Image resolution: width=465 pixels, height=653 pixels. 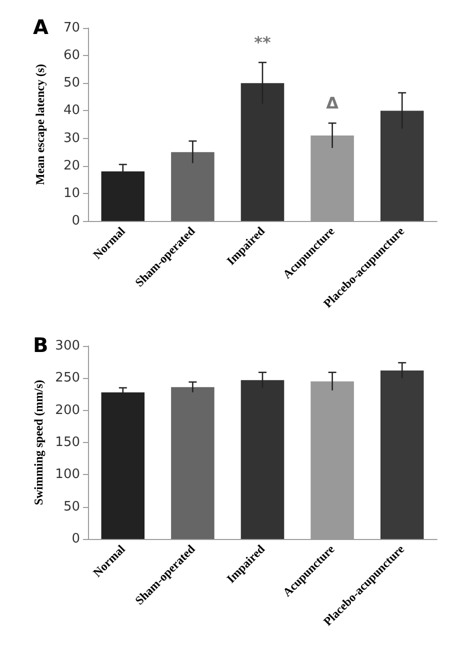 I want to click on y-tick-label: 150, so click(x=67, y=442).